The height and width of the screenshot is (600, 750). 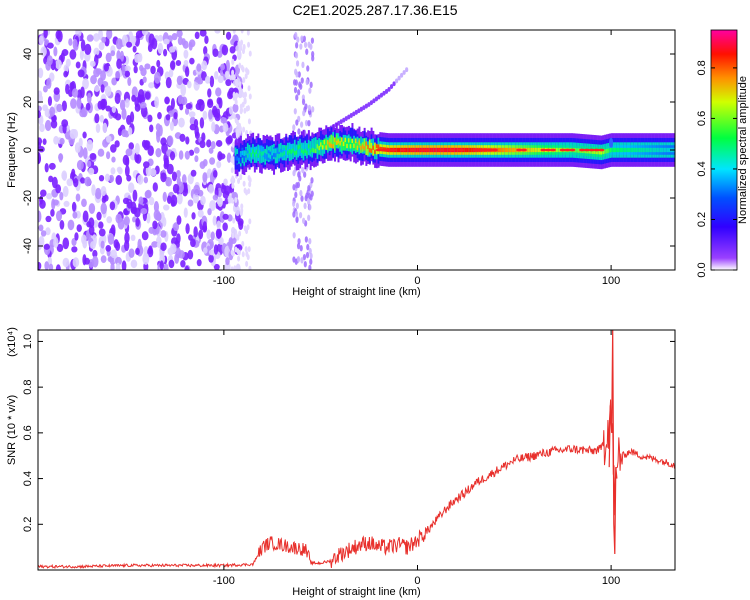 I want to click on trace-blob, so click(x=374, y=101).